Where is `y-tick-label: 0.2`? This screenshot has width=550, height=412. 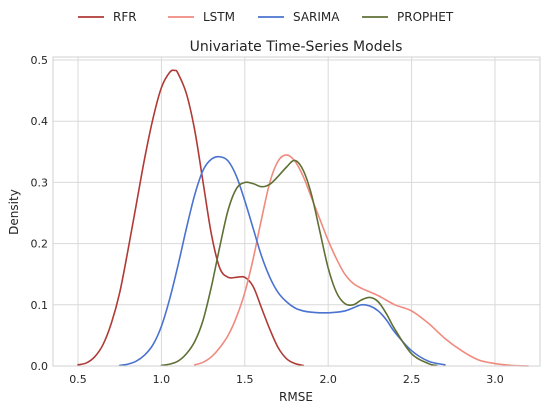
y-tick-label: 0.2 is located at coordinates (40, 244).